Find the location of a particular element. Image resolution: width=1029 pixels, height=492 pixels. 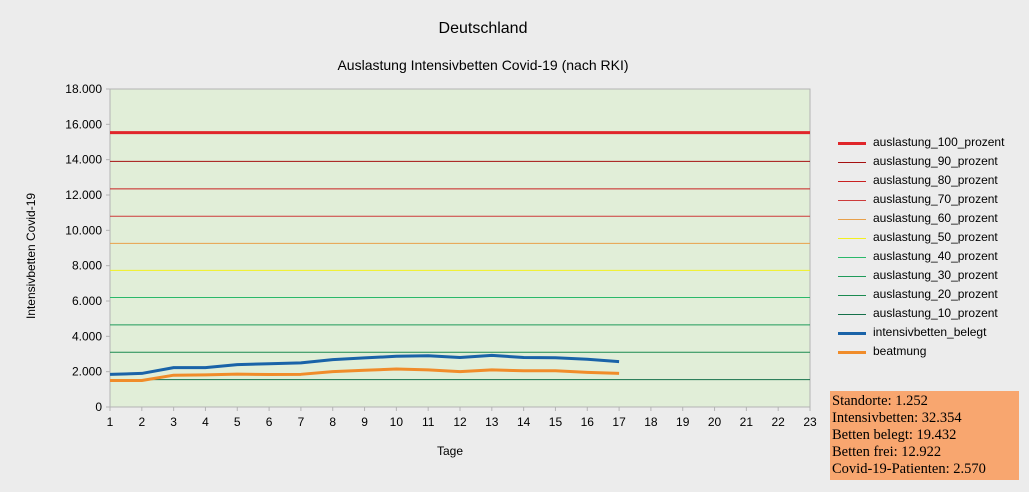

x-tick-label: 7 is located at coordinates (301, 422).